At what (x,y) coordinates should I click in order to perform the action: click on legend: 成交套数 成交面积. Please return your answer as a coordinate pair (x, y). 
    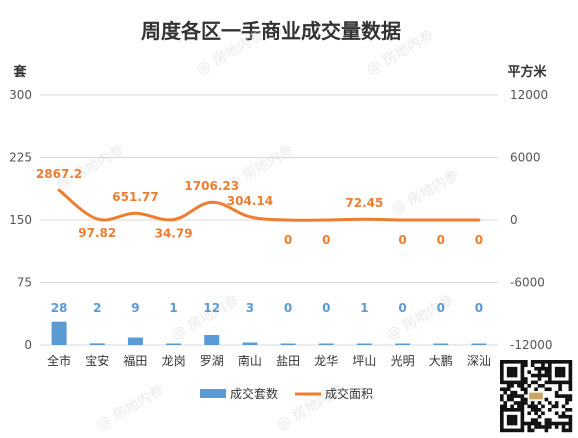
    Looking at the image, I should click on (286, 393).